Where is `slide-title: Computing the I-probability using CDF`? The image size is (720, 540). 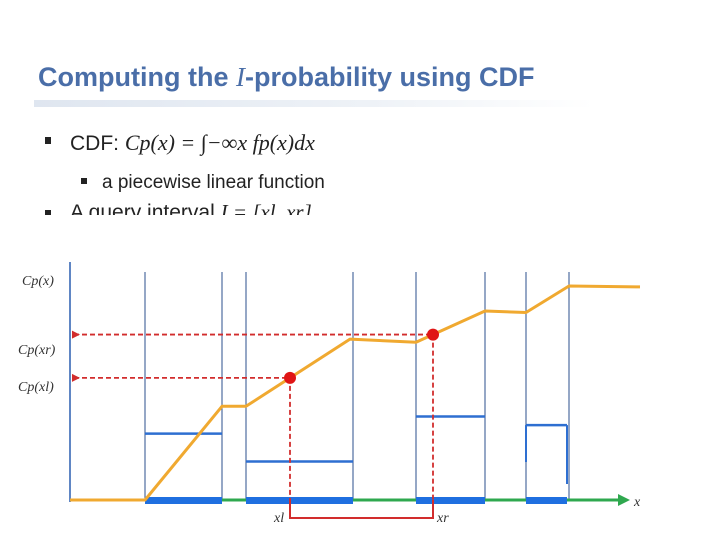 slide-title: Computing the I-probability using CDF is located at coordinates (286, 77).